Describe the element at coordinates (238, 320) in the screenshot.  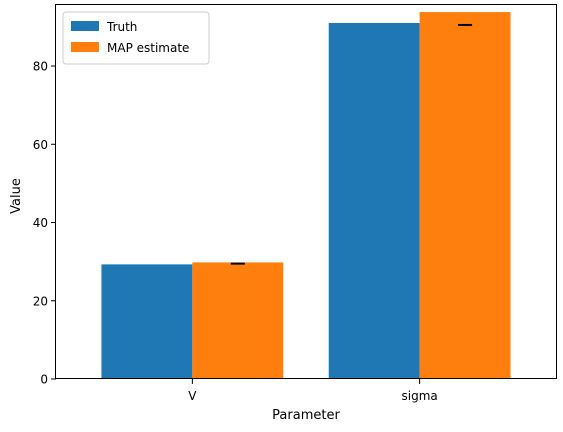
I see `bar-map-estimate-v` at that location.